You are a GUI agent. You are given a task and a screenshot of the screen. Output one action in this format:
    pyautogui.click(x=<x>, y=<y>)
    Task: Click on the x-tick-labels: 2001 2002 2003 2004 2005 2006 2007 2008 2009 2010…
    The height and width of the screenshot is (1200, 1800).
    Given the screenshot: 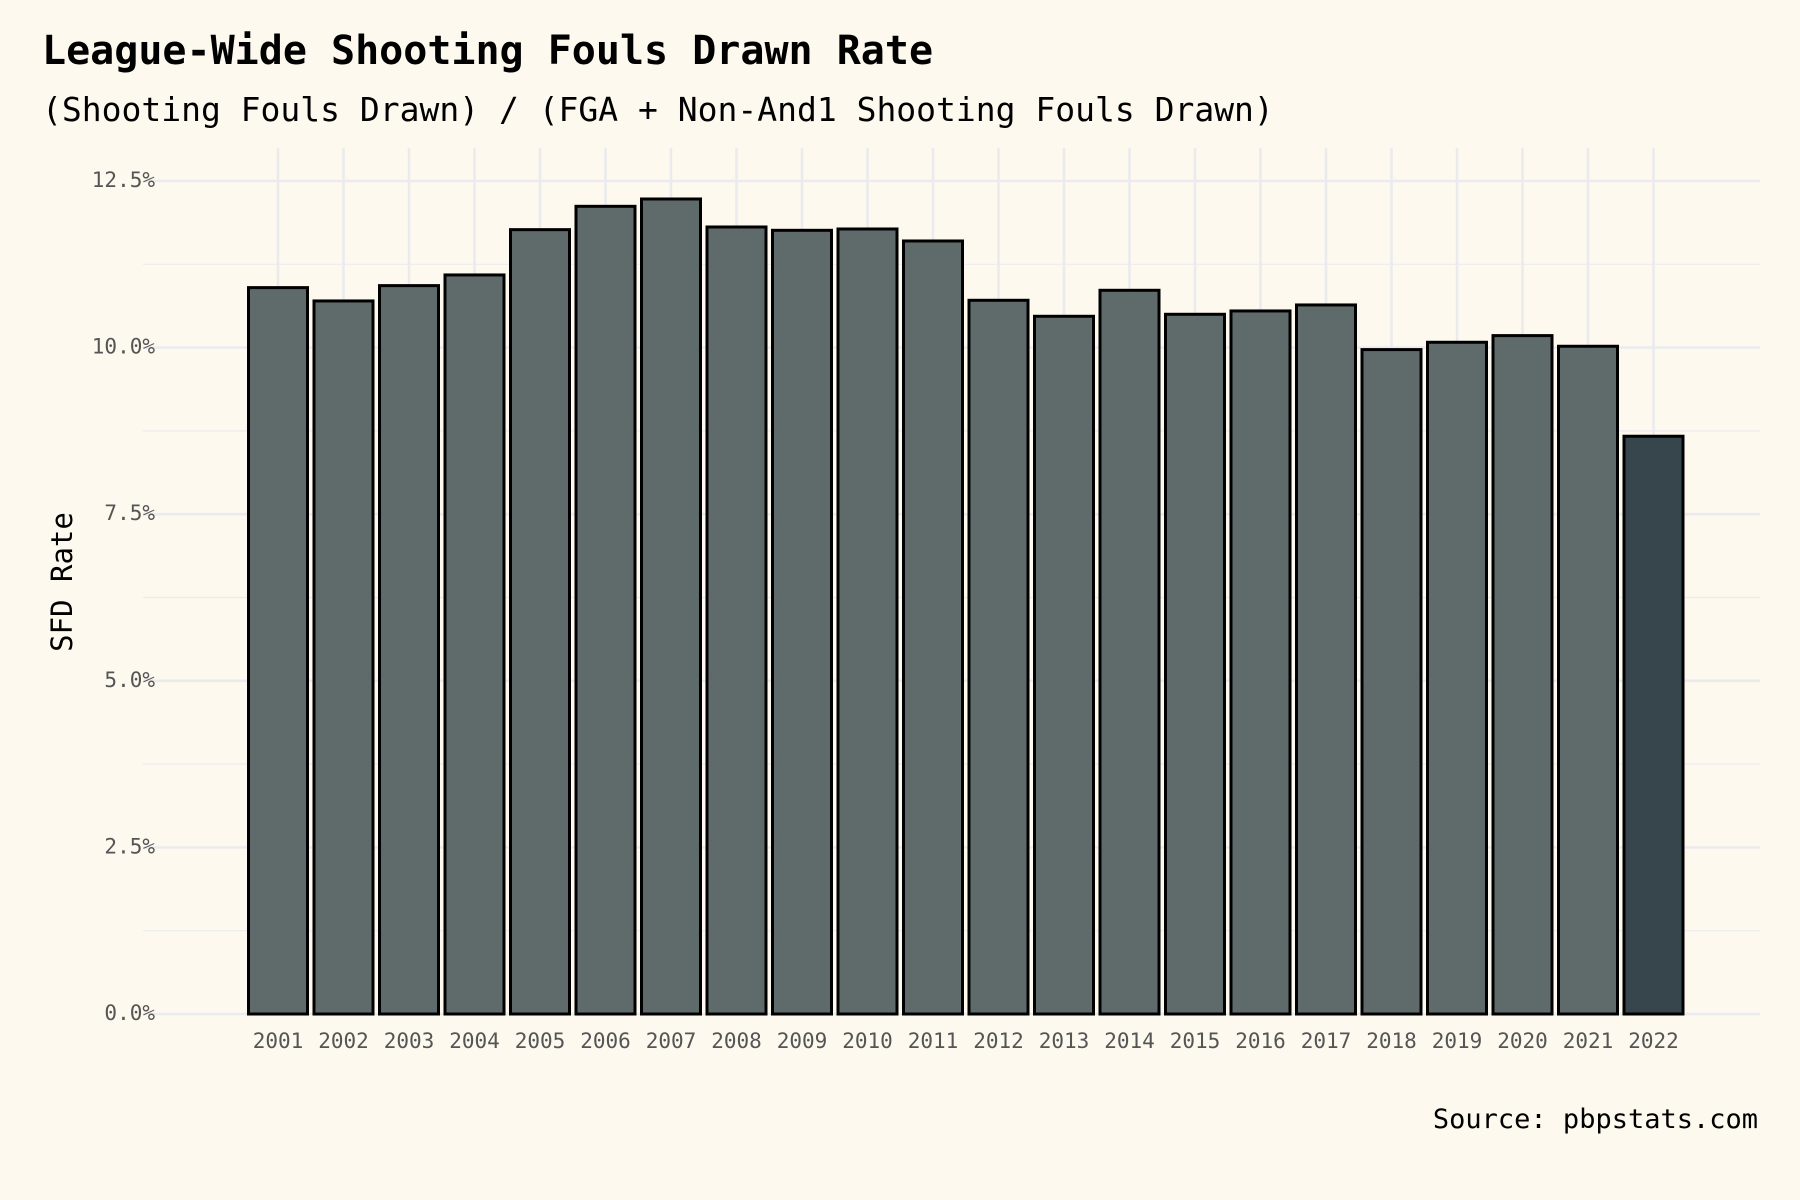 What is the action you would take?
    pyautogui.click(x=966, y=1041)
    